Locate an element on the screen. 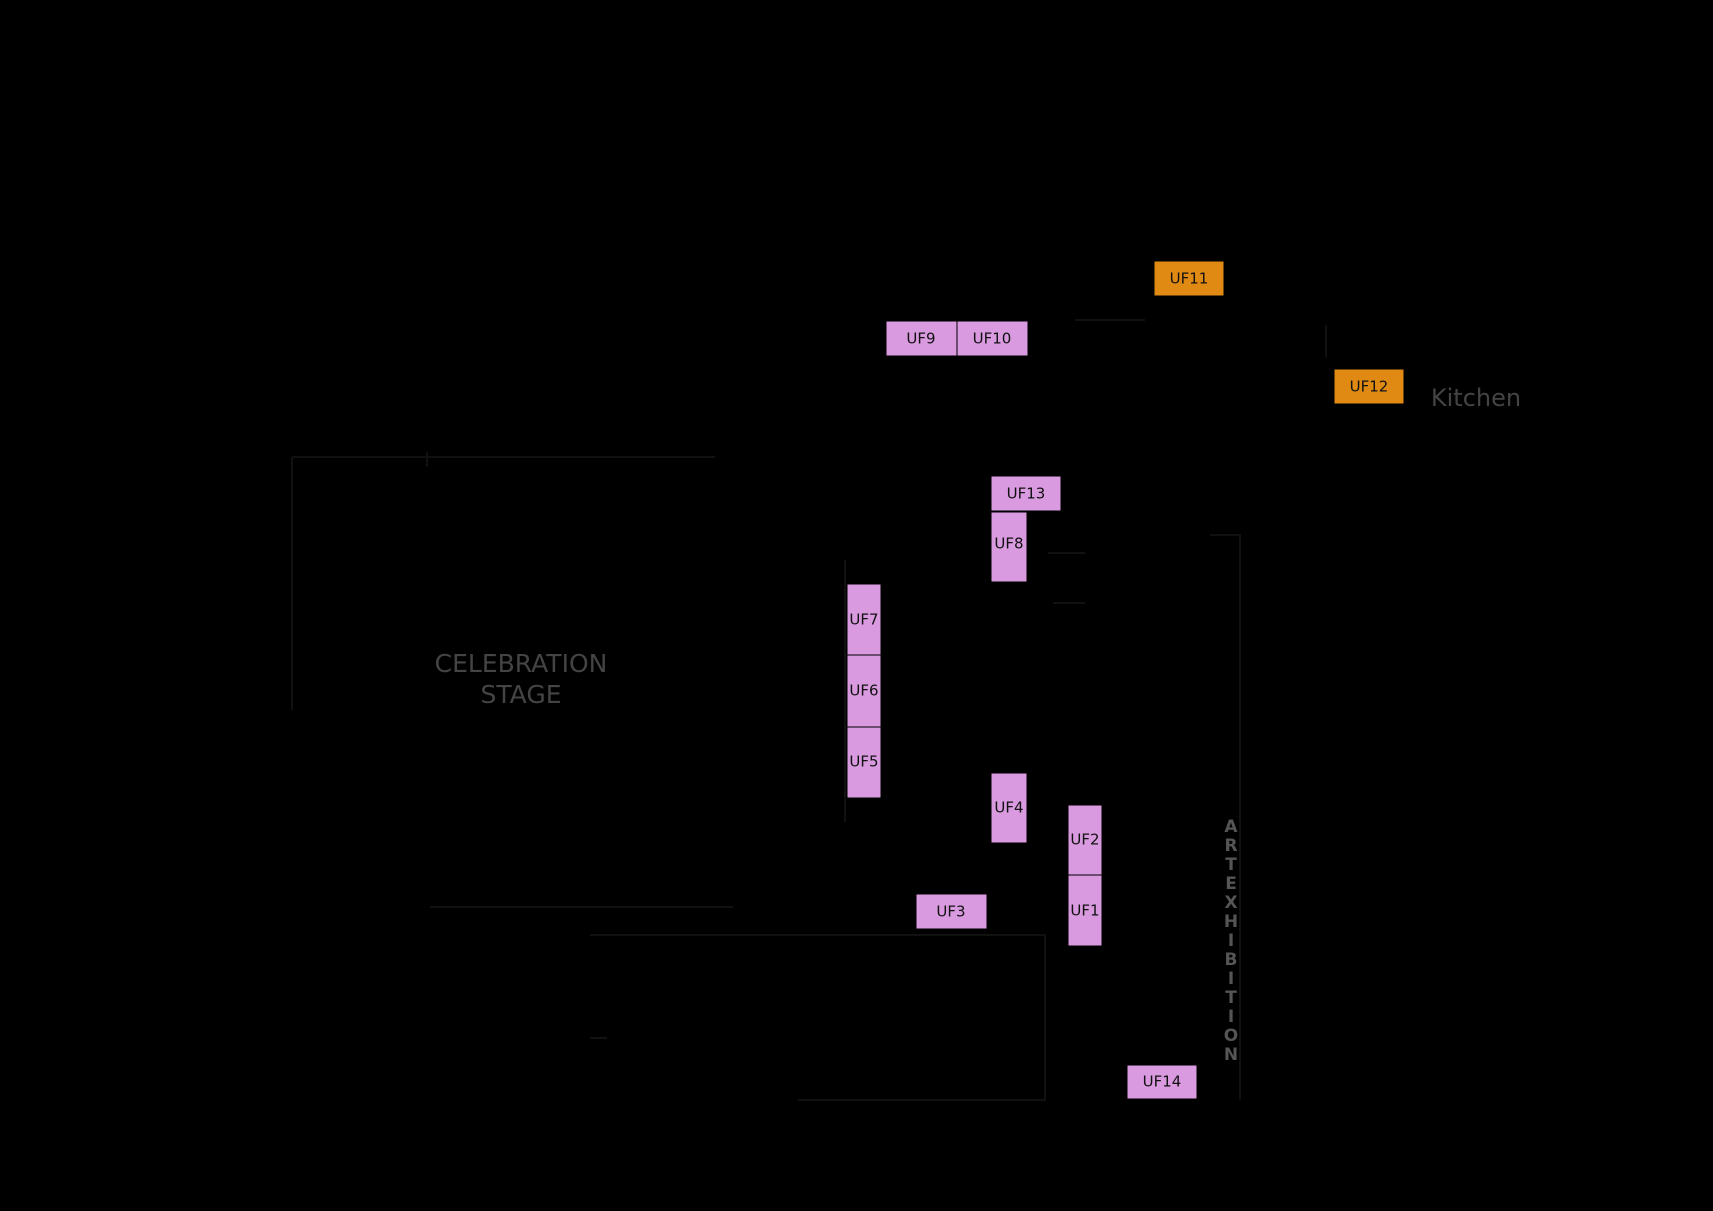  booth: UF7 is located at coordinates (864, 619).